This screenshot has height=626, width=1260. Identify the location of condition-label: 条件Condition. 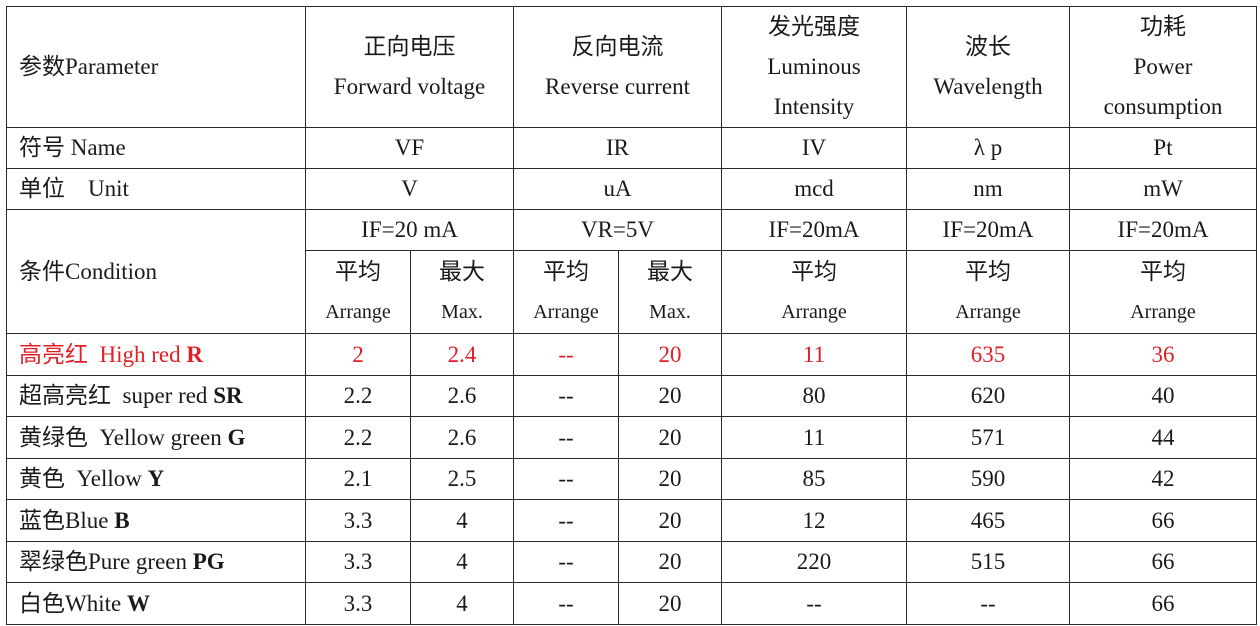
(156, 271).